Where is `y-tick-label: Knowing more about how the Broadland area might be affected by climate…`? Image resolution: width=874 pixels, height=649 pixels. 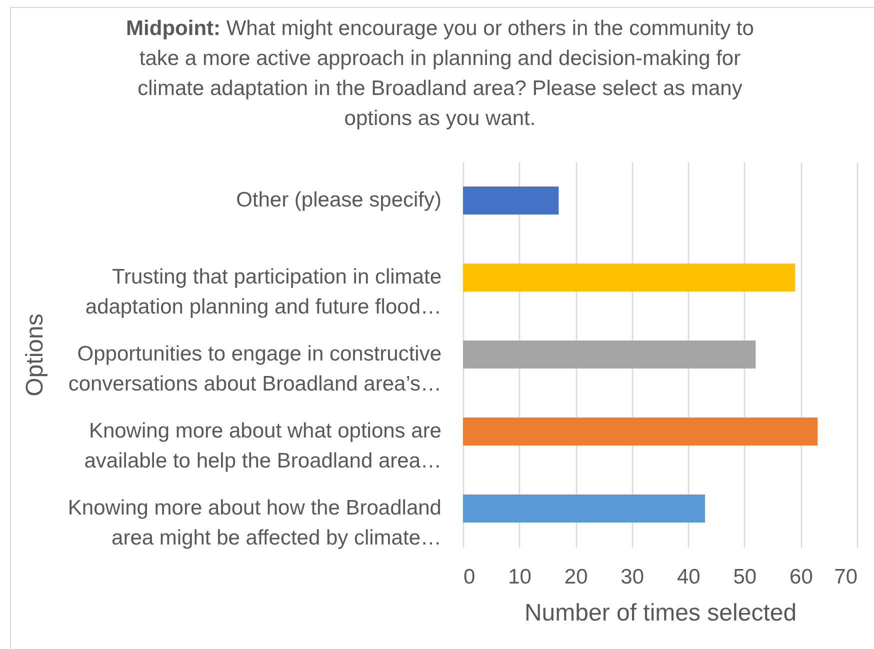 y-tick-label: Knowing more about how the Broadland area might be affected by climate… is located at coordinates (255, 523).